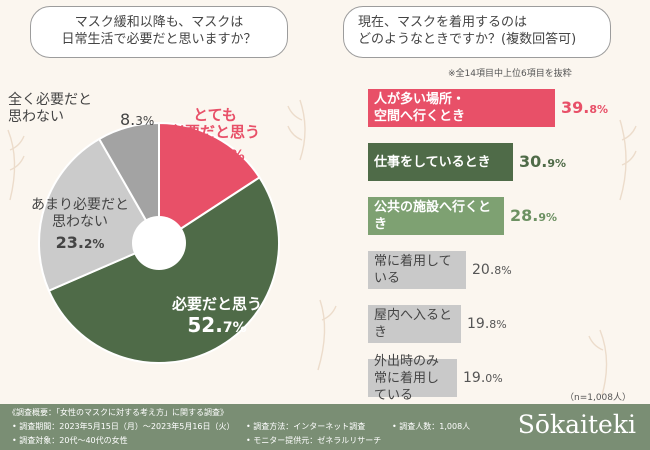 The width and height of the screenshot is (650, 450). Describe the element at coordinates (431, 426) in the screenshot. I see `survey-count: • 調査人数：1,008人` at that location.